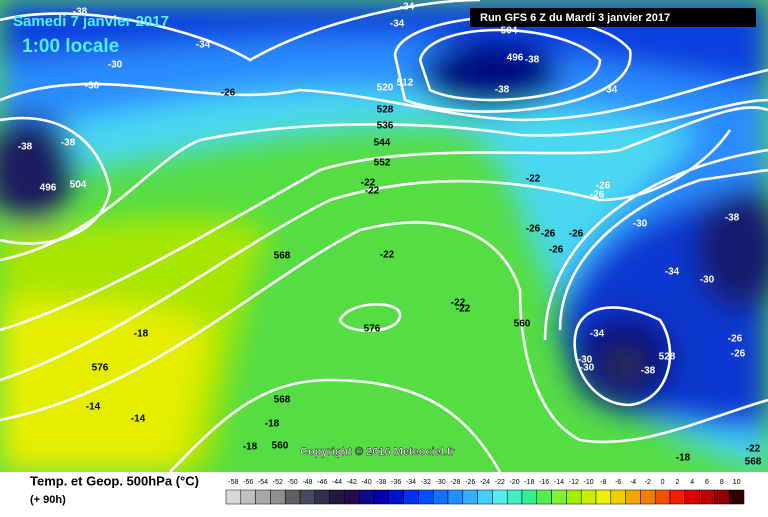  I want to click on contour-label: 576, so click(372, 329).